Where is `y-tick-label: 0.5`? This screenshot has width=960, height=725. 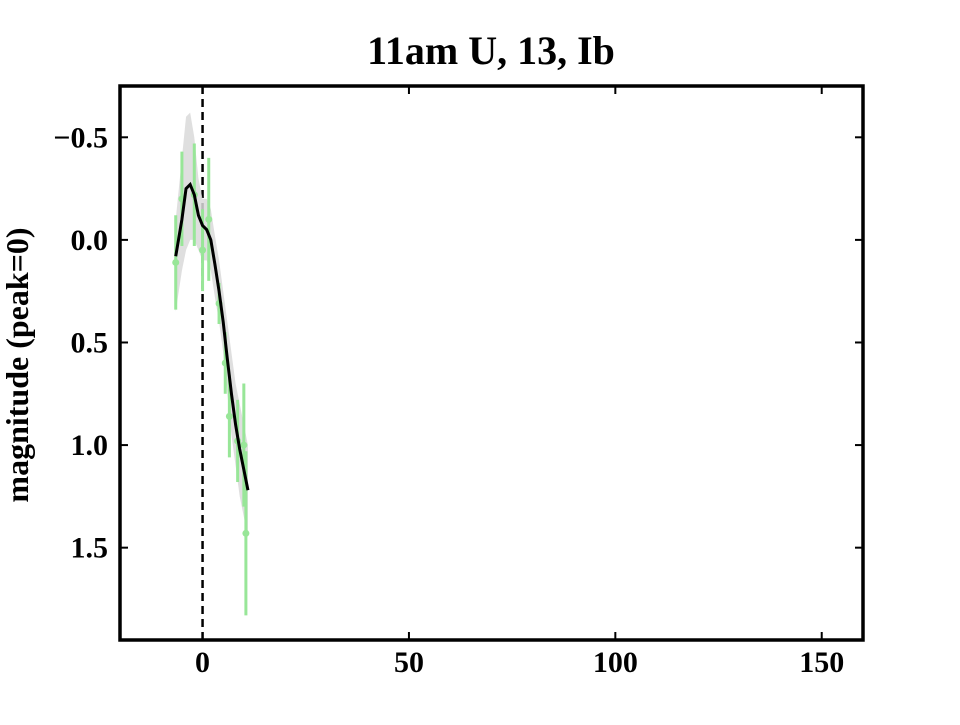
y-tick-label: 0.5 is located at coordinates (90, 342).